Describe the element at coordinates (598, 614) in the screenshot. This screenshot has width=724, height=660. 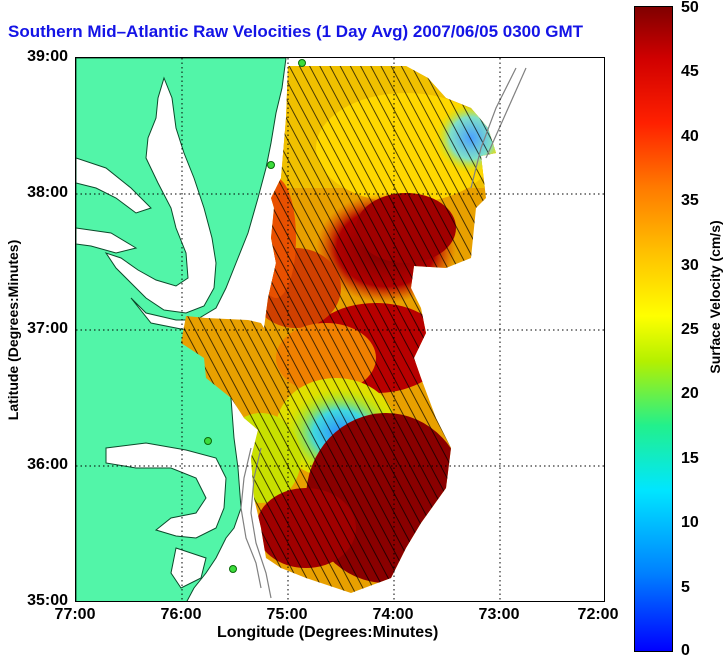
I see `x-tick-label: 72:00` at that location.